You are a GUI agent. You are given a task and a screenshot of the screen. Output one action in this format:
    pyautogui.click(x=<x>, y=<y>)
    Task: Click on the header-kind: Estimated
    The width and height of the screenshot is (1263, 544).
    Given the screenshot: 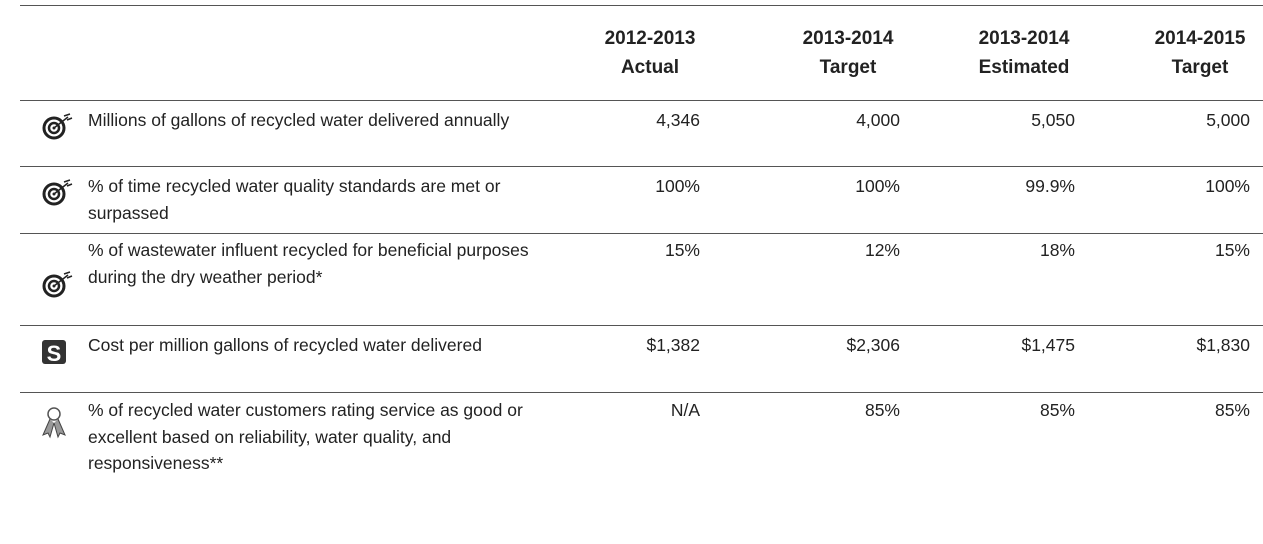 What is the action you would take?
    pyautogui.click(x=1024, y=67)
    